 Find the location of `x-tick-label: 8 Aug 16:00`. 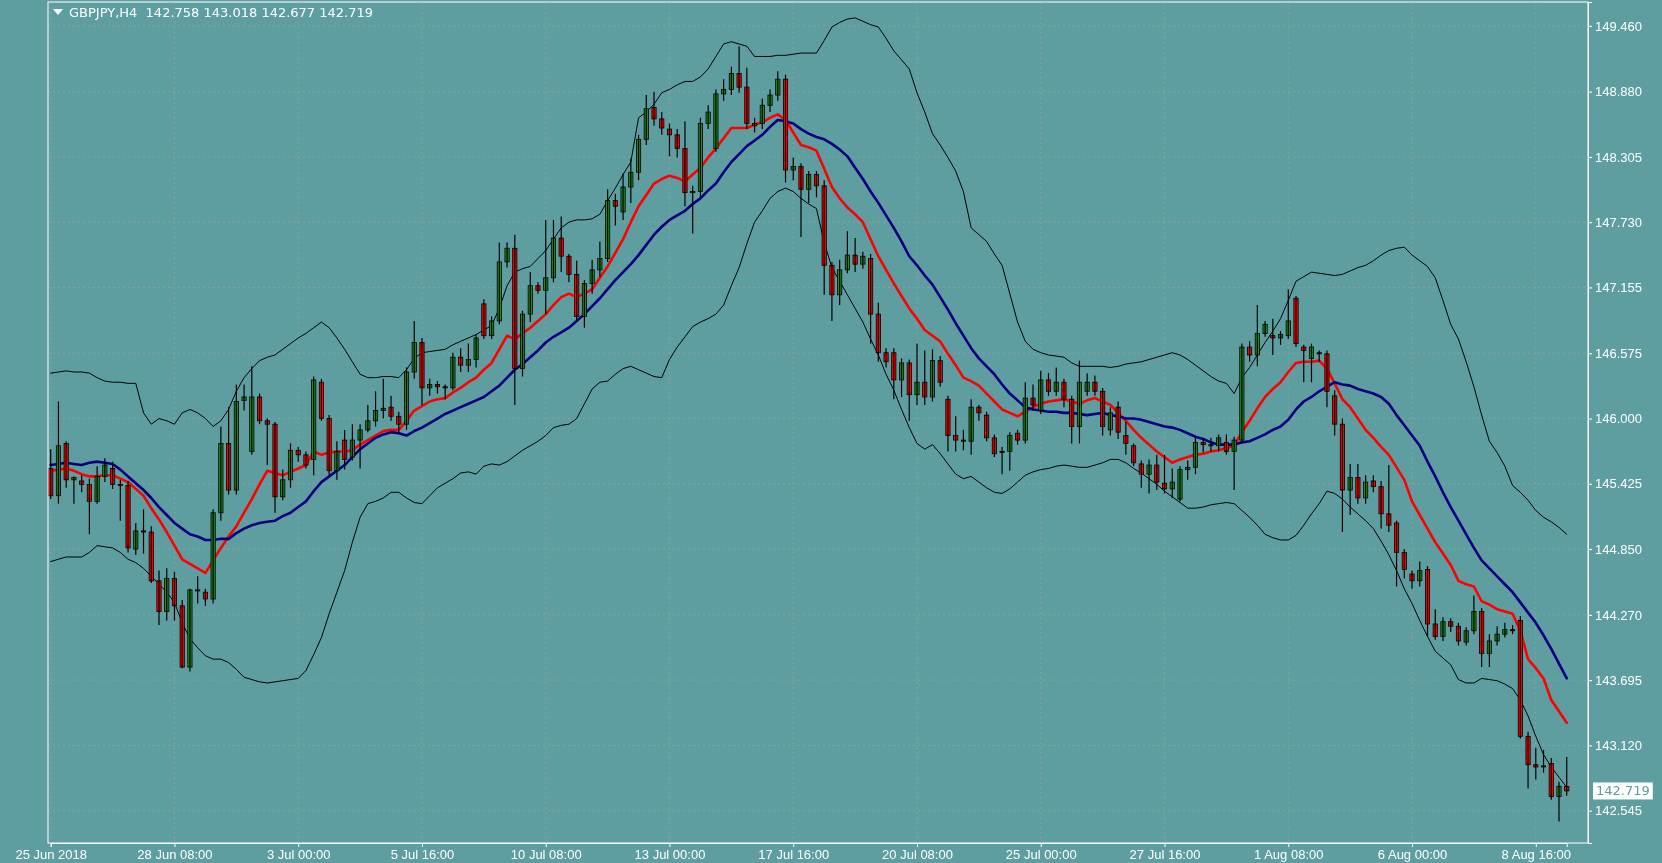

x-tick-label: 8 Aug 16:00 is located at coordinates (1536, 855).